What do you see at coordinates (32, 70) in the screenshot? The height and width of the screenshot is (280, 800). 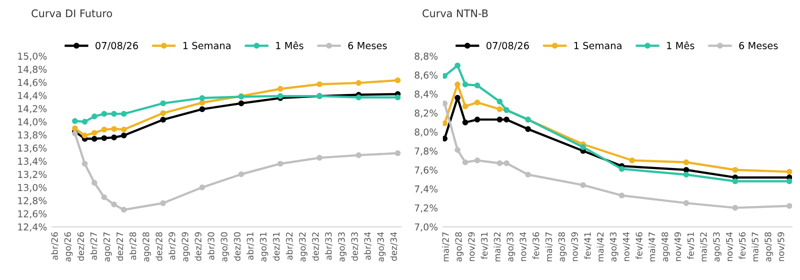 I see `y-tick-label: 14,8%` at bounding box center [32, 70].